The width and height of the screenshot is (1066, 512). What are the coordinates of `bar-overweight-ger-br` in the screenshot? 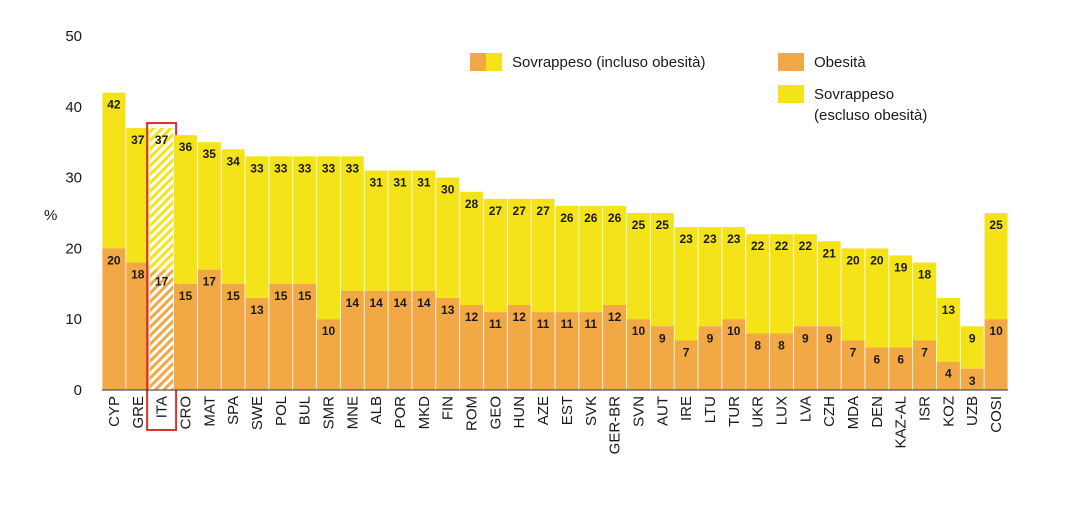 It's located at (615, 255).